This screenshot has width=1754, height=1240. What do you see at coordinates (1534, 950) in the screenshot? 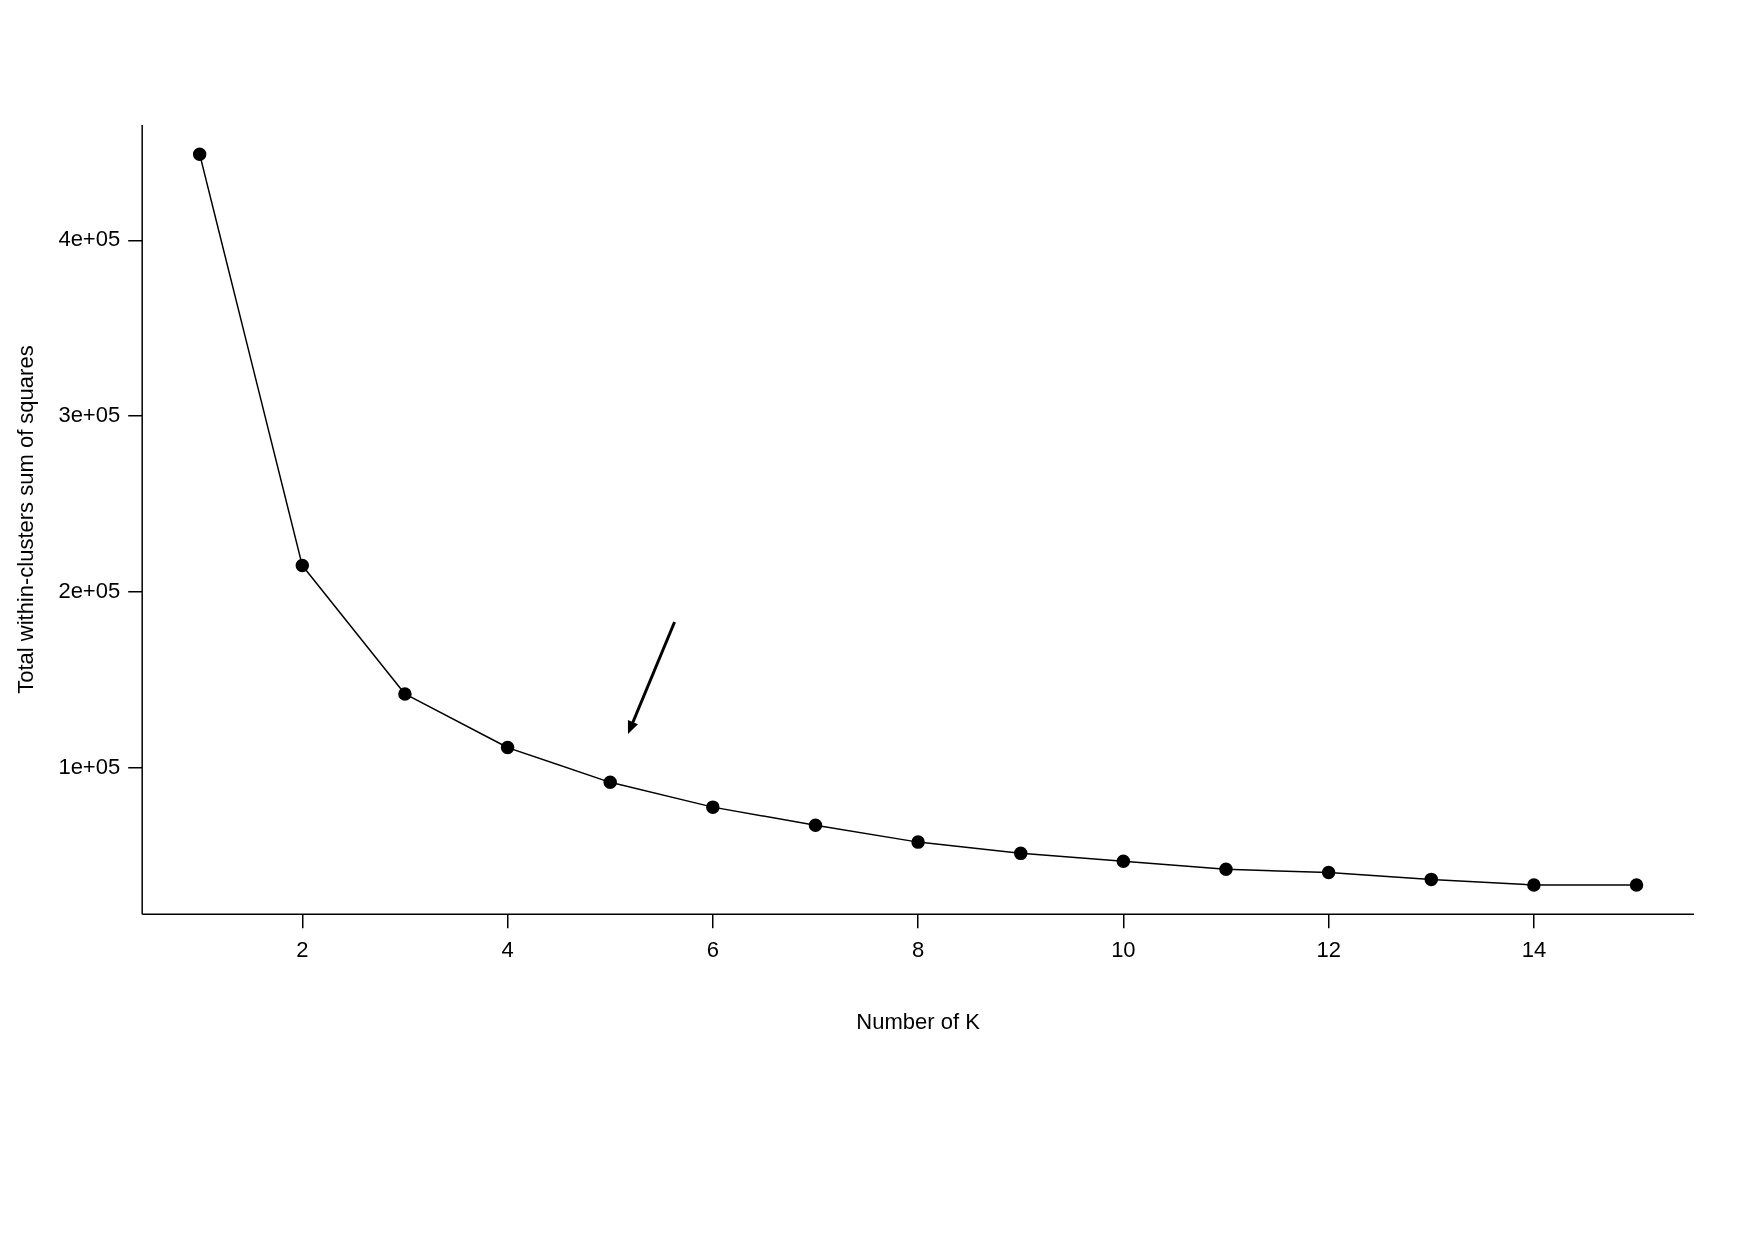
I see `x-tick-label: 14` at bounding box center [1534, 950].